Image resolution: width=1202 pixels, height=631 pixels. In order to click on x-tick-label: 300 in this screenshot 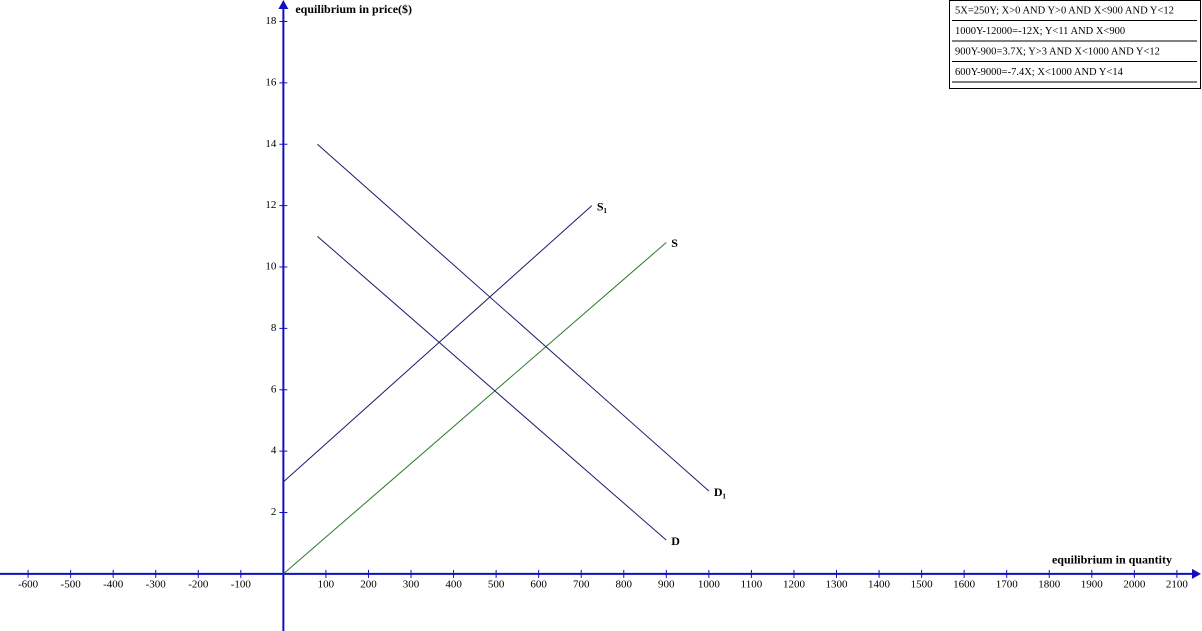, I will do `click(411, 584)`.